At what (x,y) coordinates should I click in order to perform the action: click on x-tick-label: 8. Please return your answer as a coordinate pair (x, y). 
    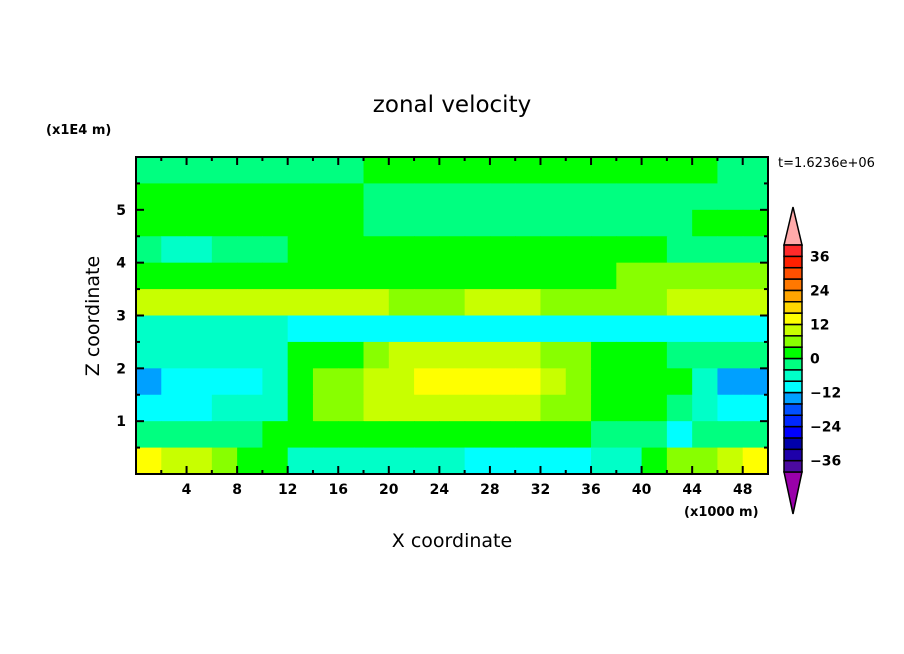
    Looking at the image, I should click on (237, 490).